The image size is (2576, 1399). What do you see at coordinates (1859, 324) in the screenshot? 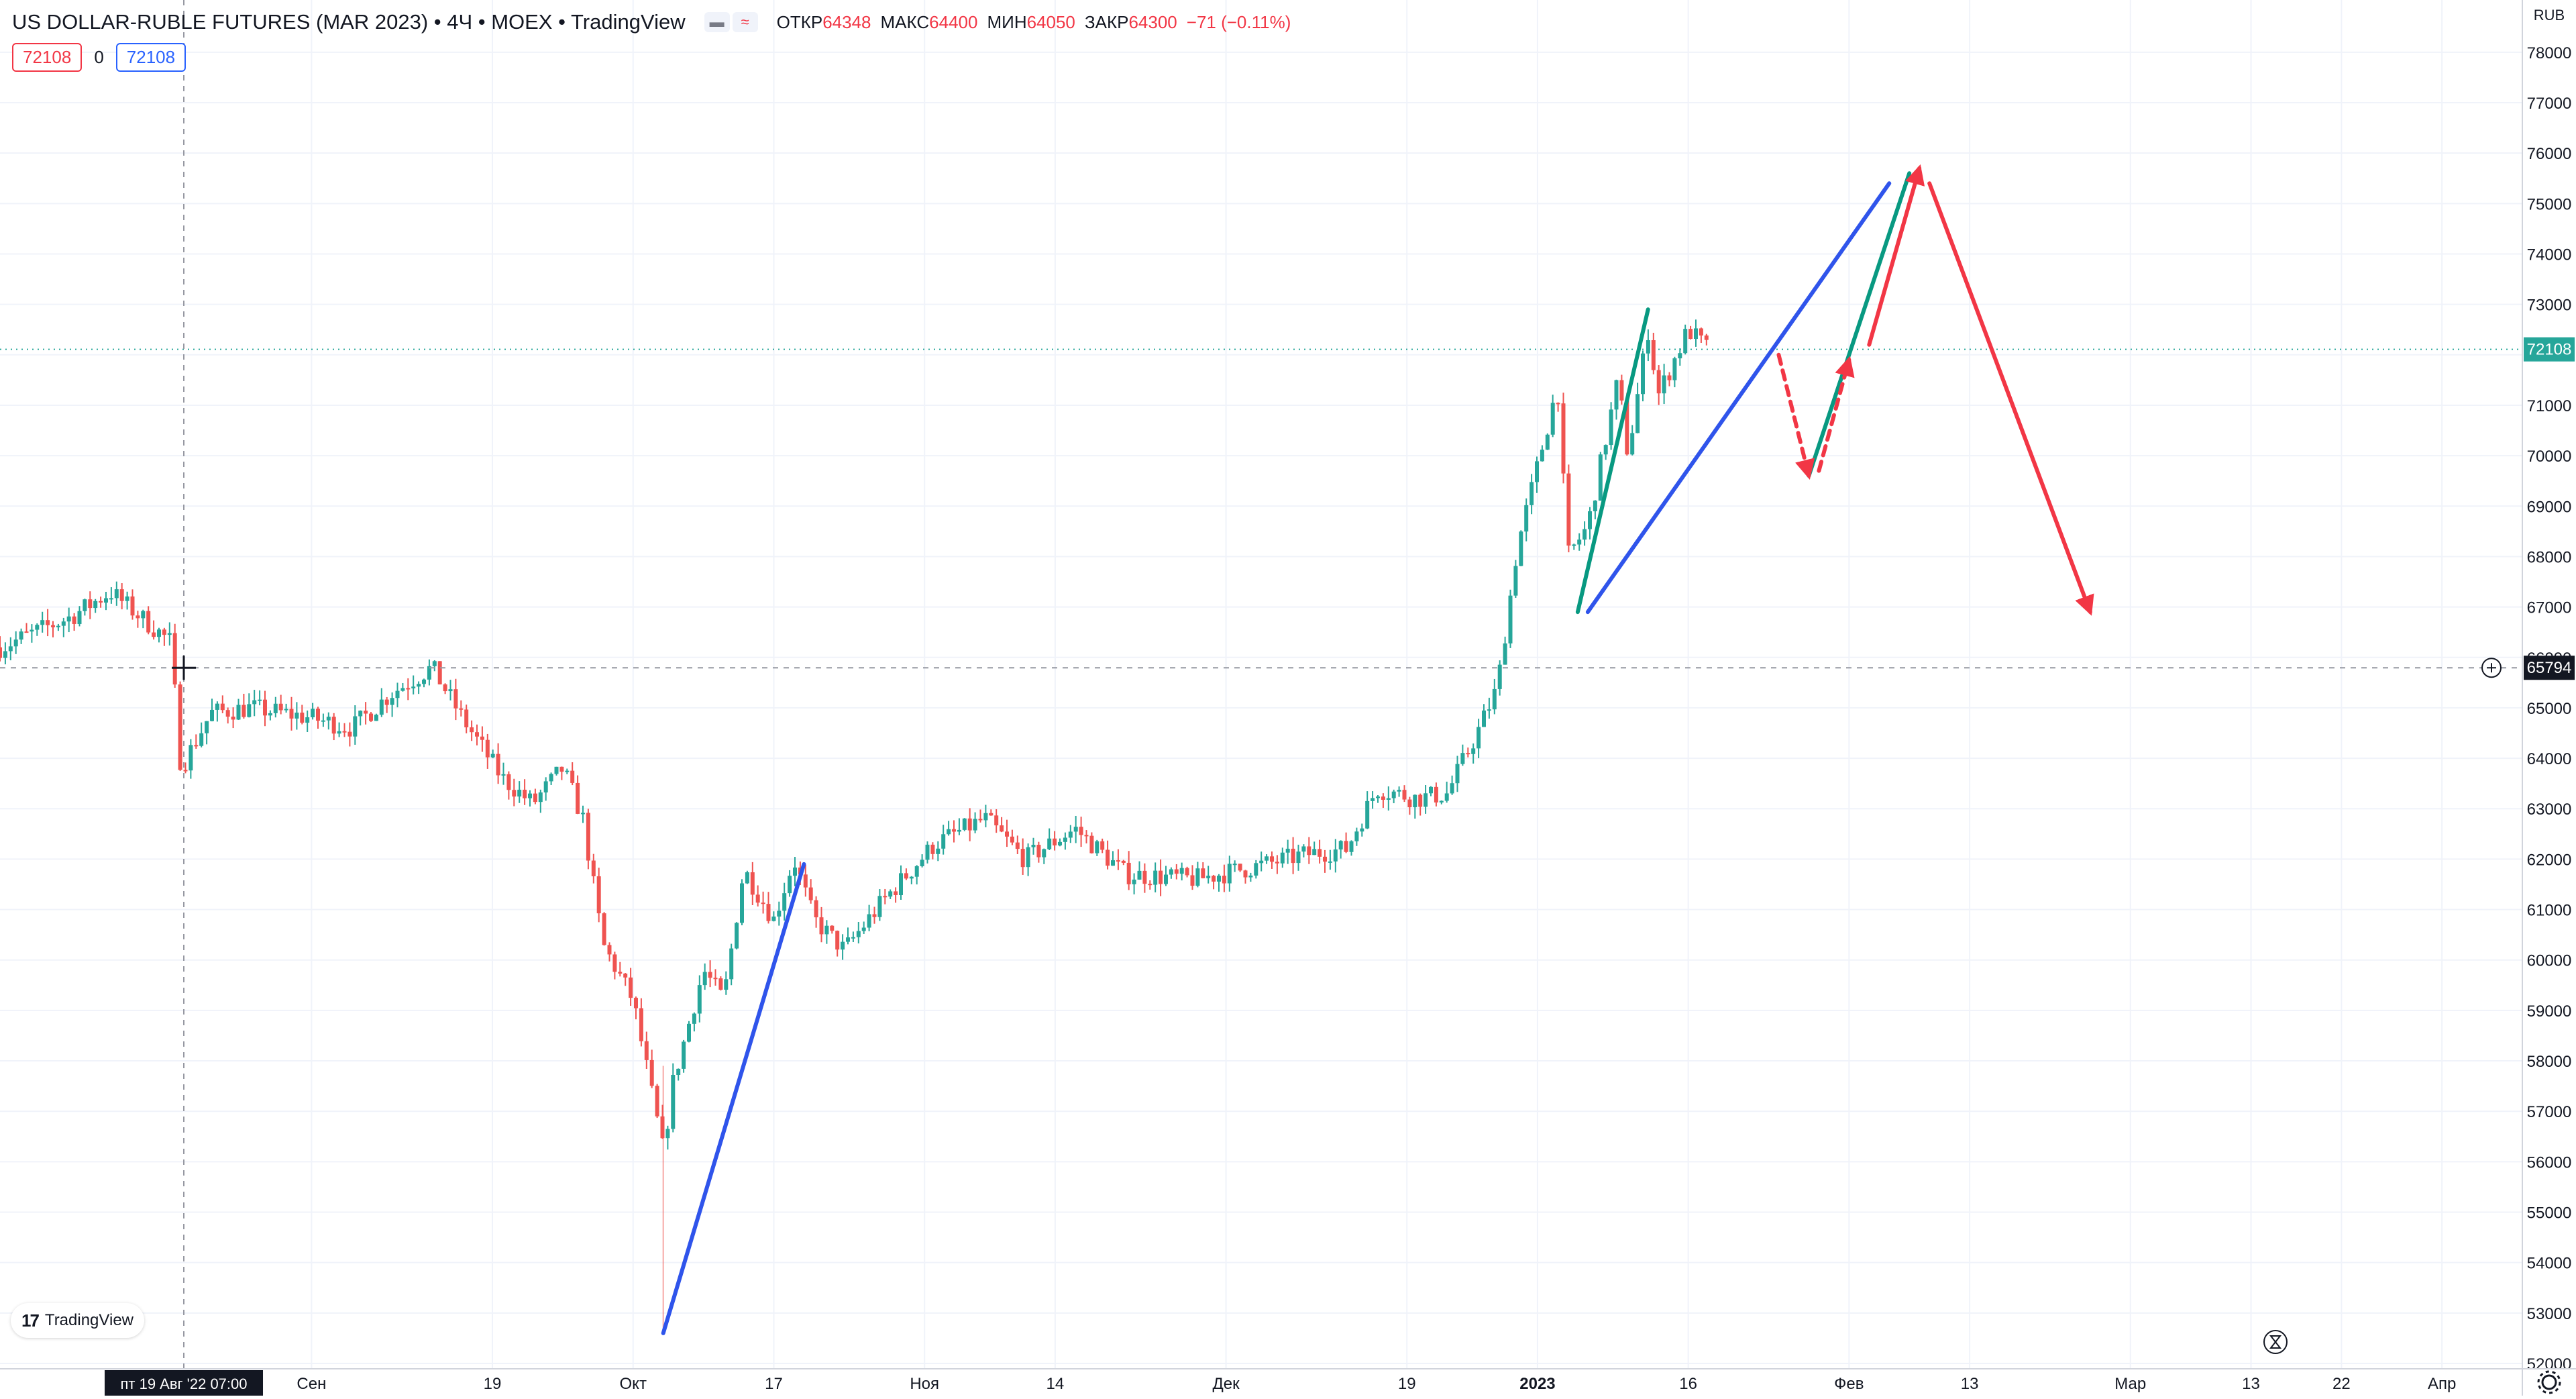
I see `trend-line-green` at bounding box center [1859, 324].